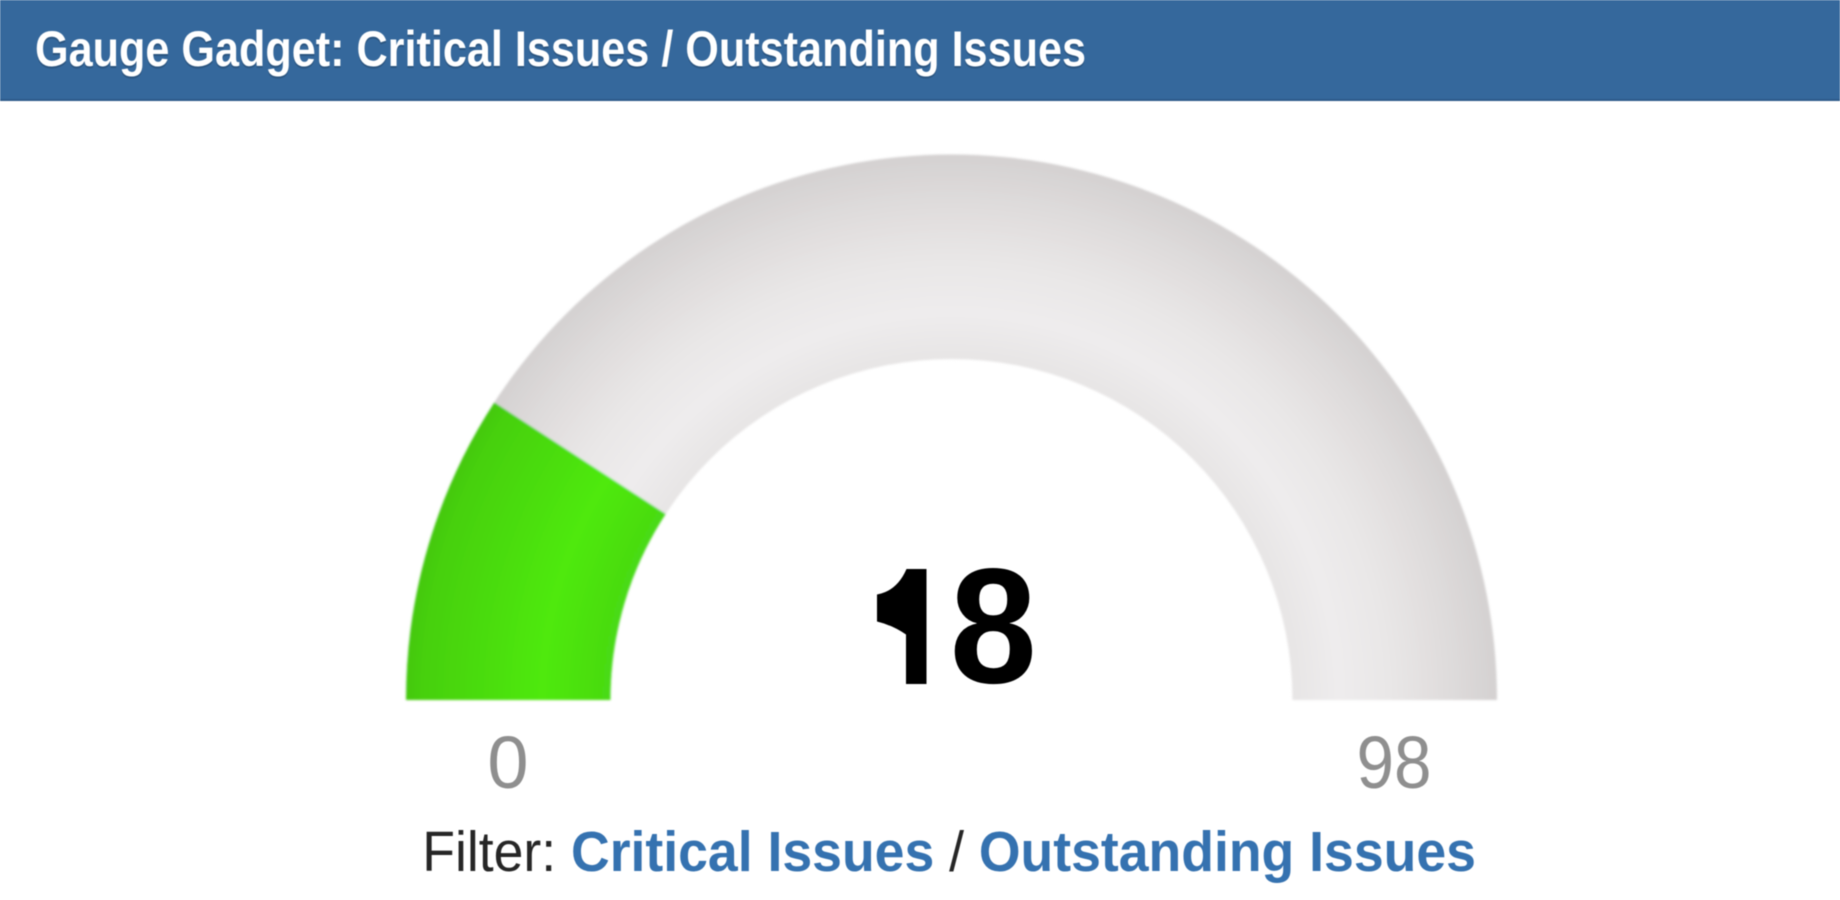 This screenshot has height=900, width=1840. Describe the element at coordinates (1394, 762) in the screenshot. I see `svg-text: 98` at that location.